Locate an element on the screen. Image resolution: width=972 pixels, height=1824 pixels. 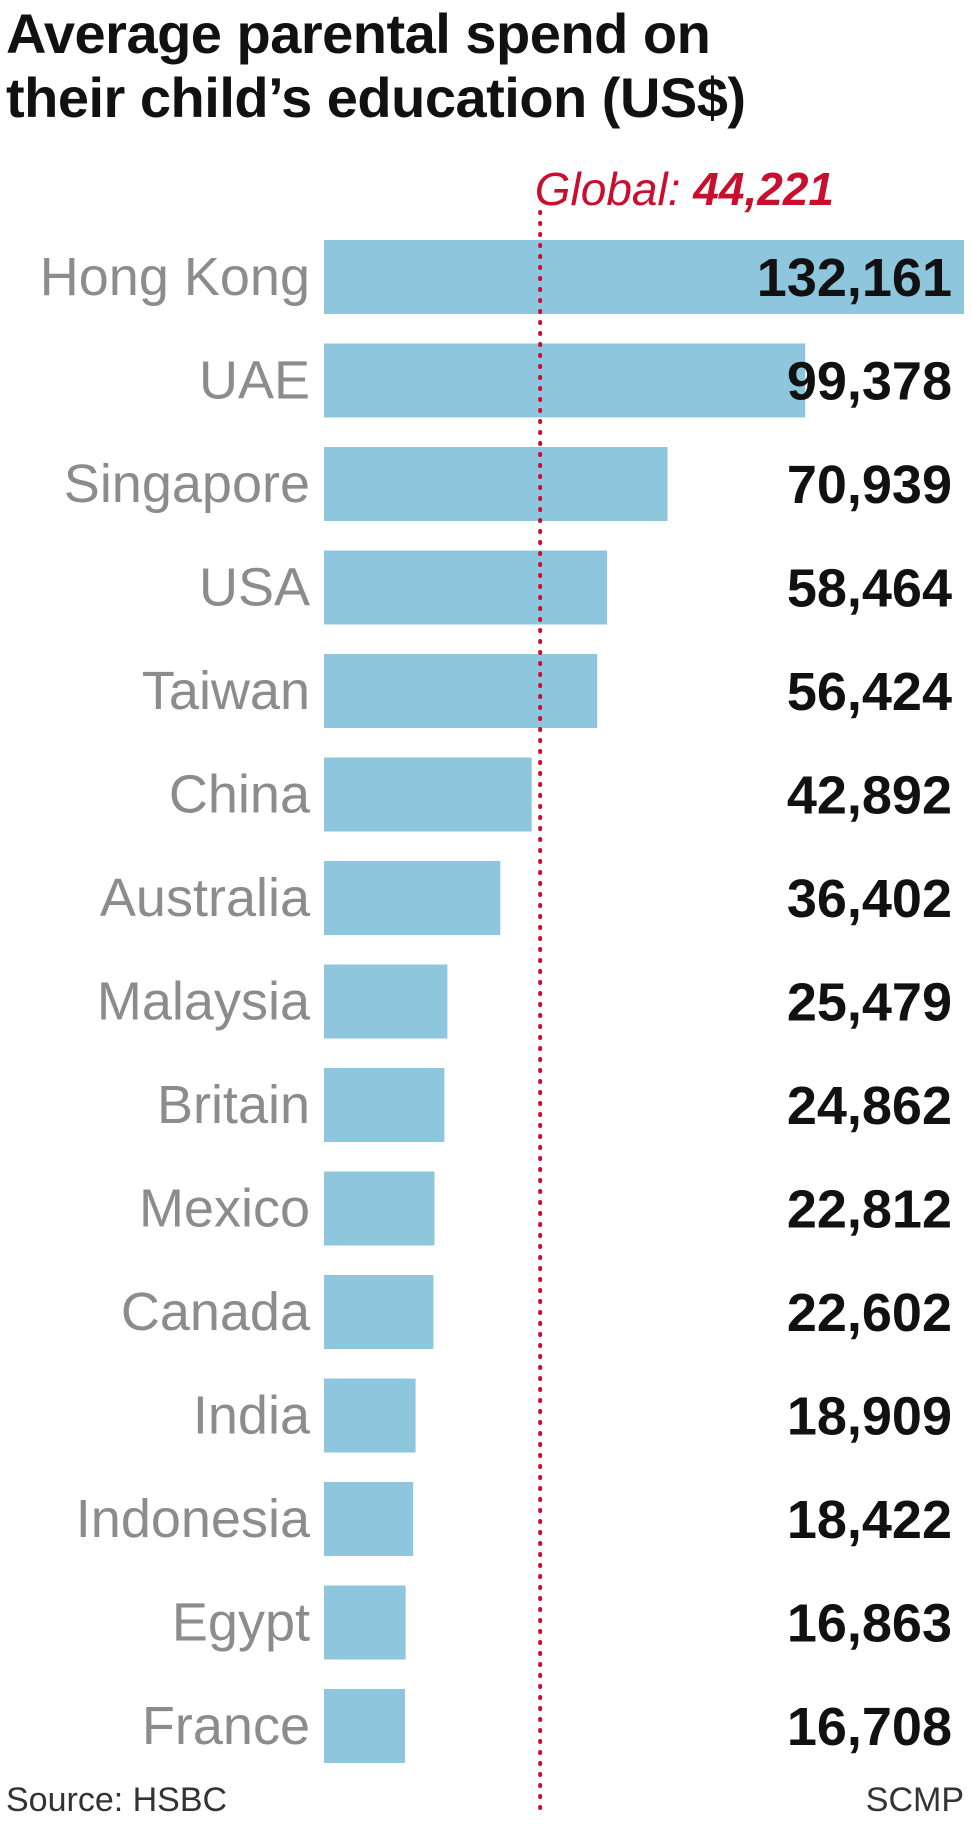
chart-title-line-1: Average parental spend on is located at coordinates (358, 33).